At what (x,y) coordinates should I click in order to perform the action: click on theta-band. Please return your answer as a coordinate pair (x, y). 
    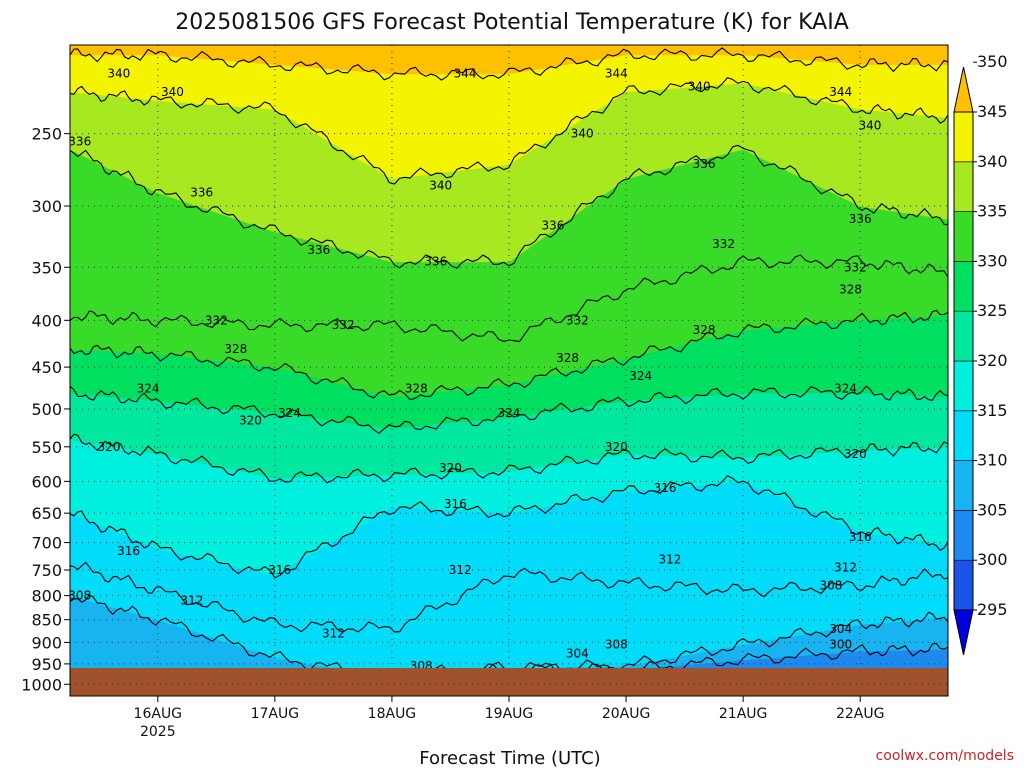
    Looking at the image, I should click on (509, 60).